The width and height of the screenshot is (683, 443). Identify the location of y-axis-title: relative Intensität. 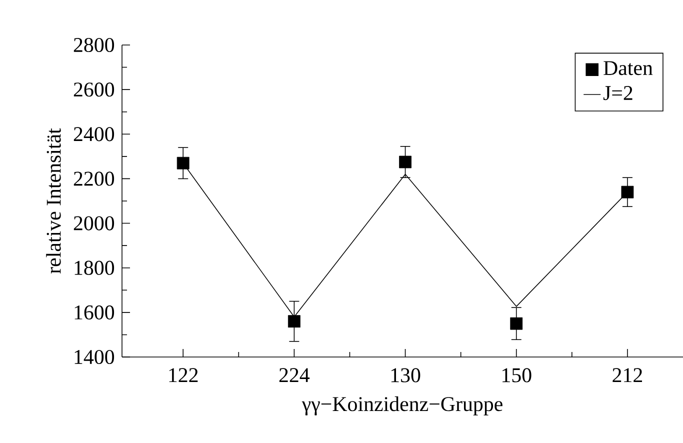
(53, 201).